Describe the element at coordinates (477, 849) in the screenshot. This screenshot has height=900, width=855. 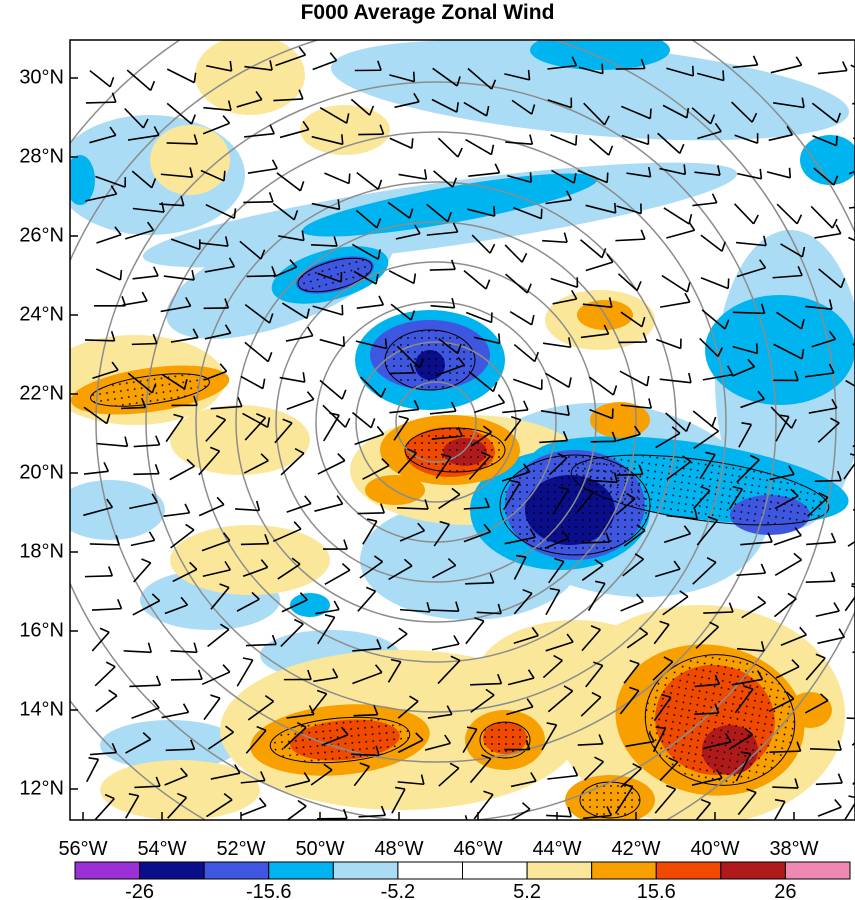
I see `lon-label: 46°W` at that location.